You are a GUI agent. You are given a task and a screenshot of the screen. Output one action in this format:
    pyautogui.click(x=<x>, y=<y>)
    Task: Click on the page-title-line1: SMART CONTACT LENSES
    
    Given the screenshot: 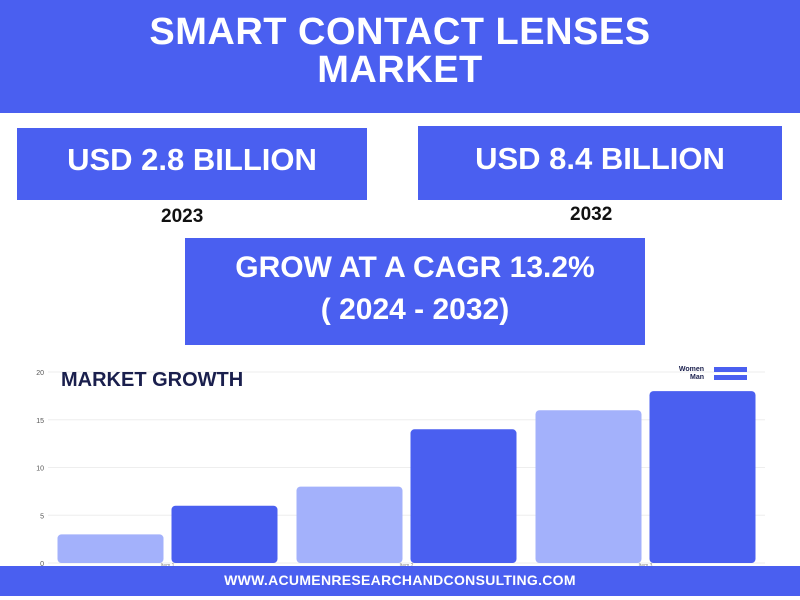 What is the action you would take?
    pyautogui.click(x=400, y=32)
    